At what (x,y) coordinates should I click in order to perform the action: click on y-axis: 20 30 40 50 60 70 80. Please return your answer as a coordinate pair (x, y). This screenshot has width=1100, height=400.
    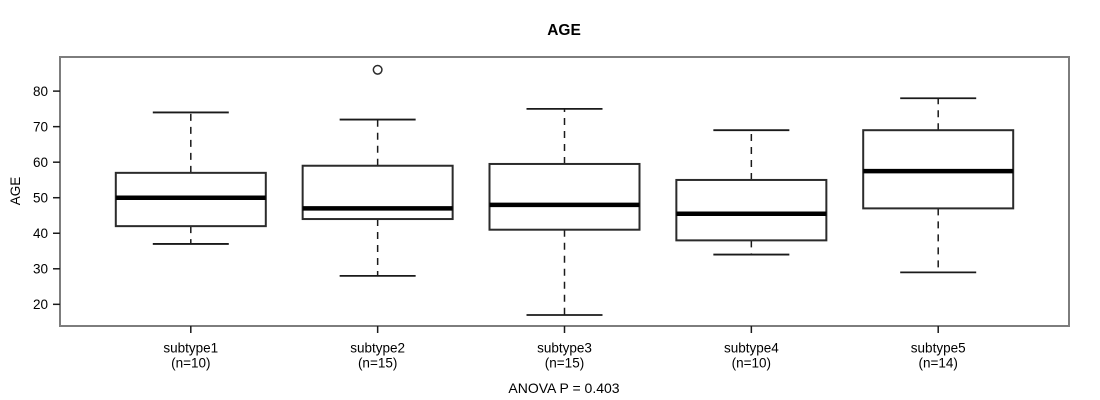
    Looking at the image, I should click on (46, 198).